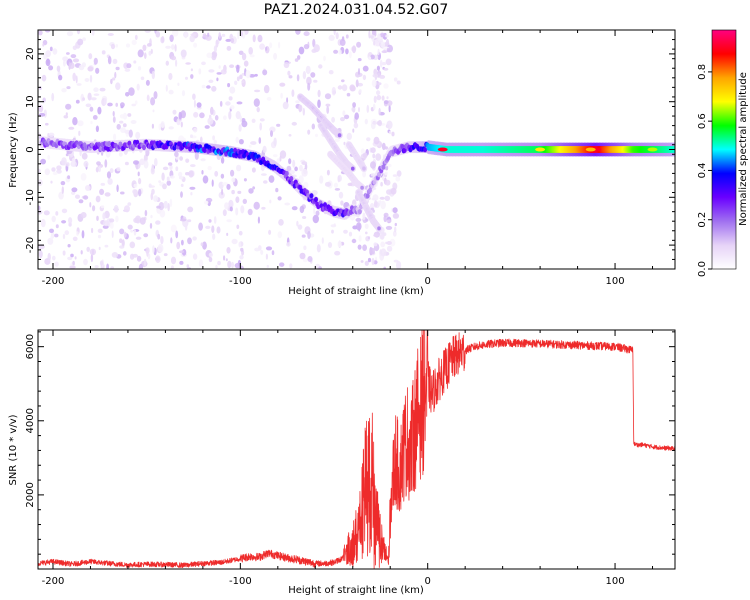  What do you see at coordinates (743, 149) in the screenshot?
I see `colorbar-label: Normalized spectral amplitude` at bounding box center [743, 149].